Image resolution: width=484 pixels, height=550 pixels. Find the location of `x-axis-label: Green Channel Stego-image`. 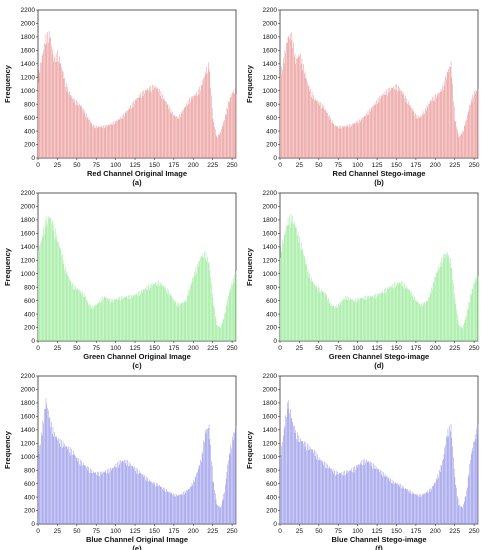

x-axis-label: Green Channel Stego-image is located at coordinates (379, 356).